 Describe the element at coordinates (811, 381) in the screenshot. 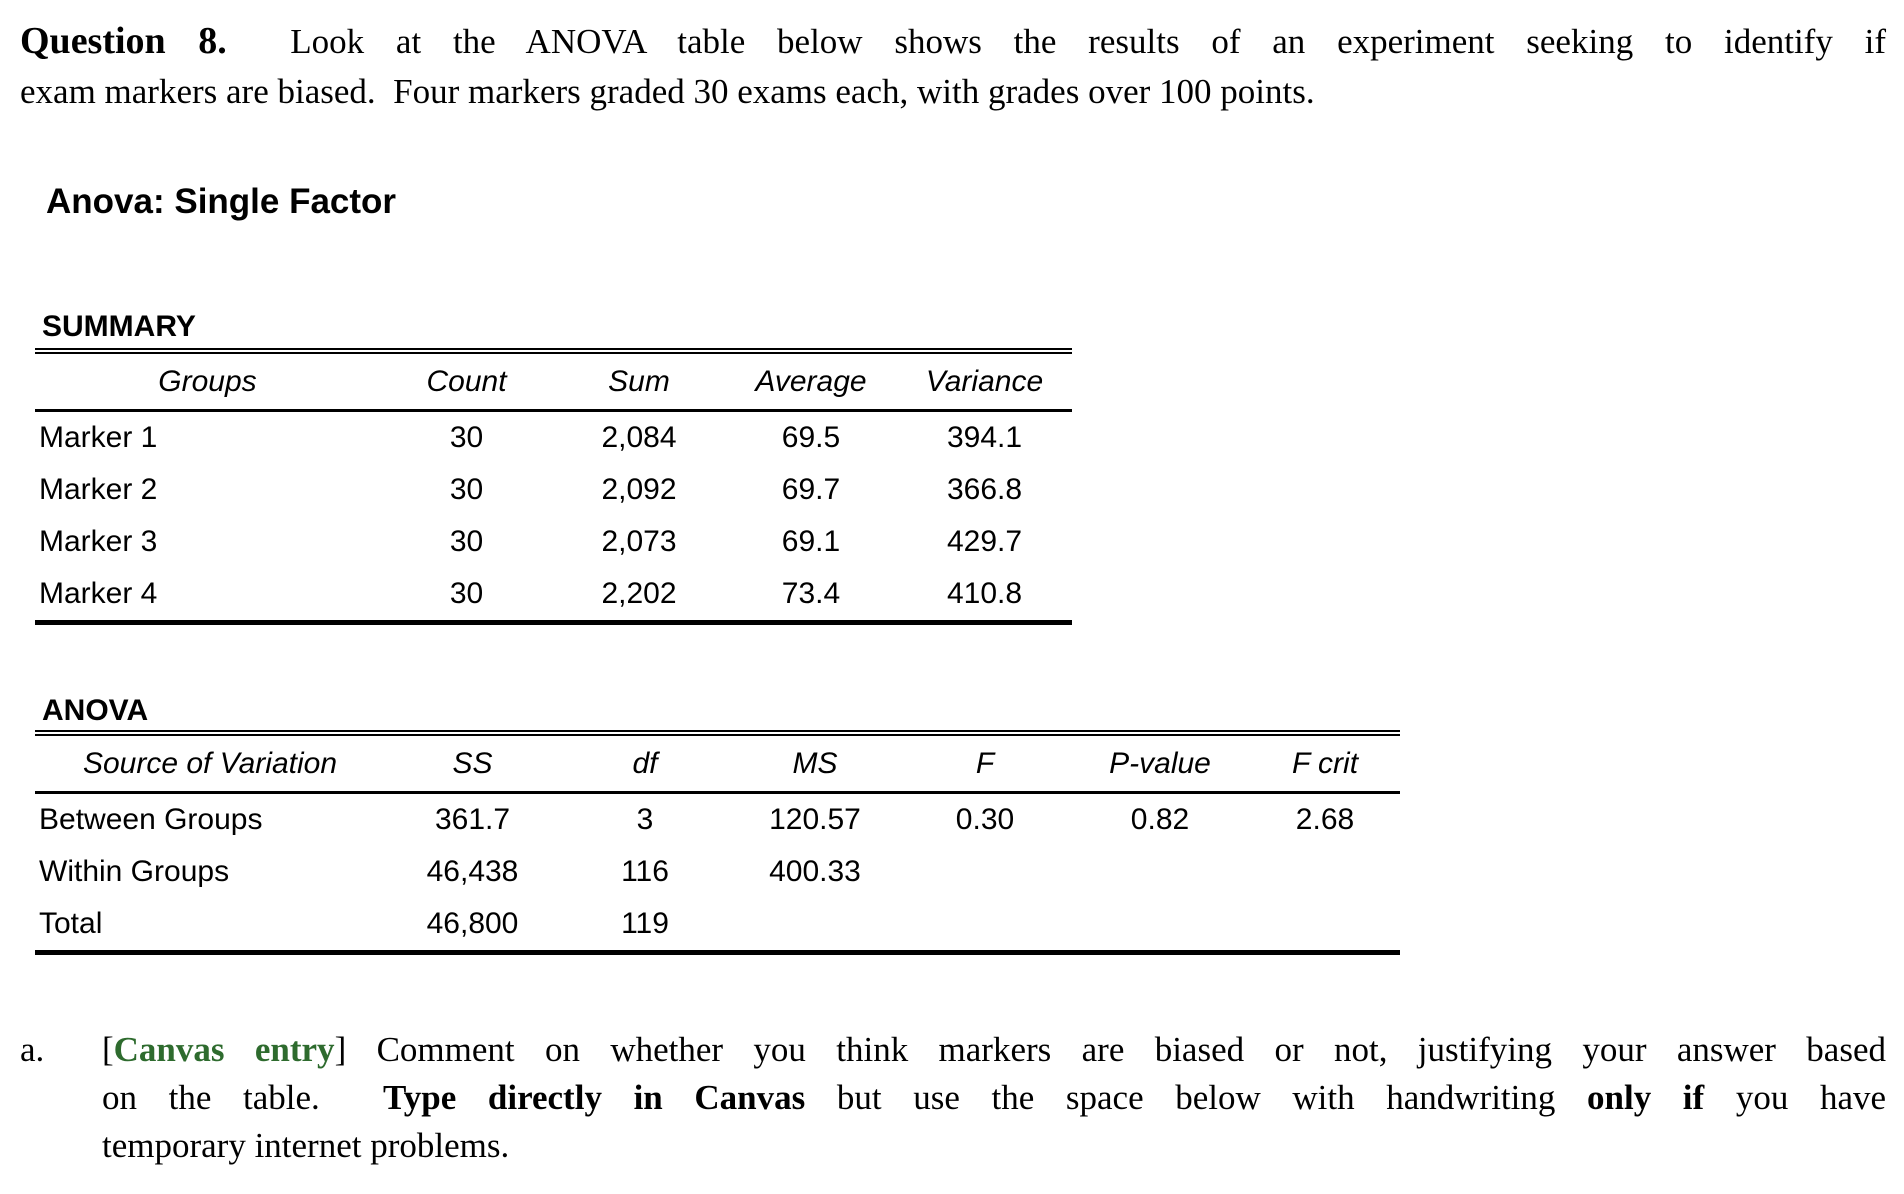

I see `summary-header-average: Average` at that location.